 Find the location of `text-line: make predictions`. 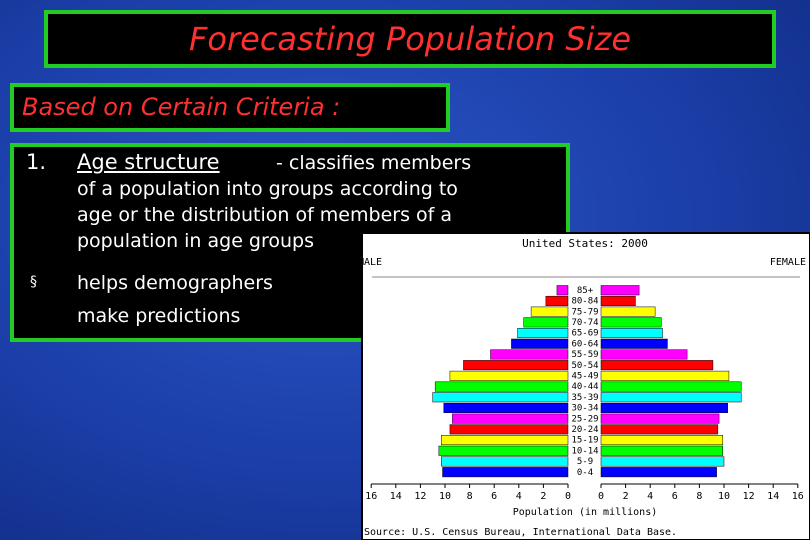

text-line: make predictions is located at coordinates (159, 316).